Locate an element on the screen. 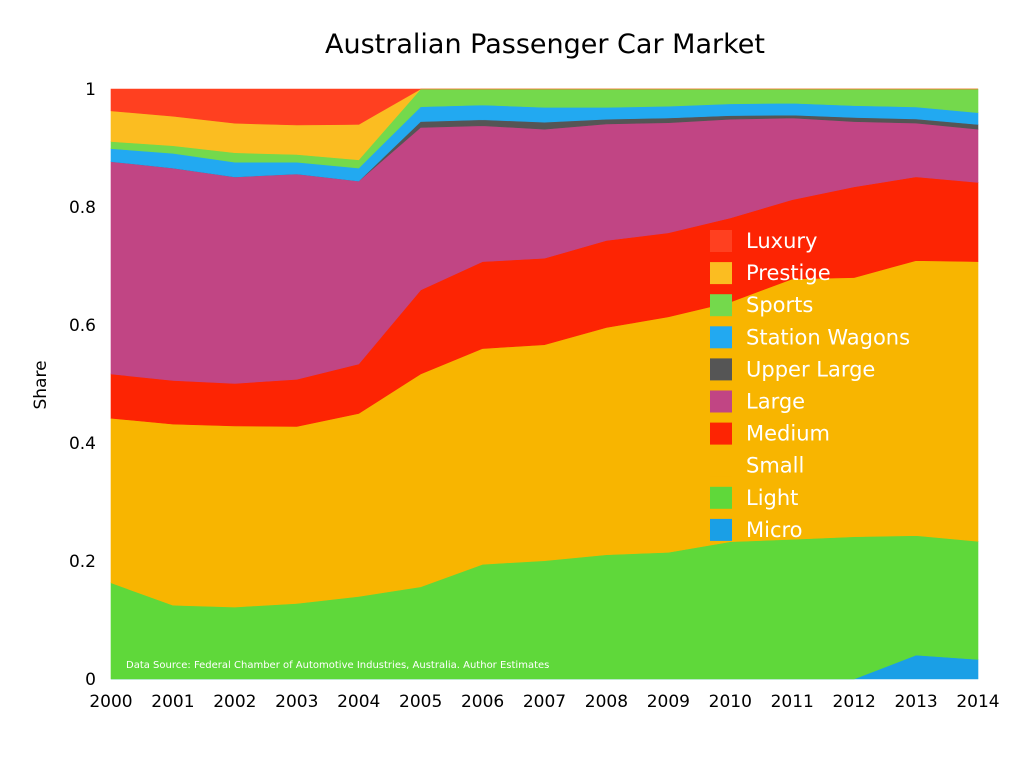 This screenshot has height=768, width=1024. x-tick-label: 2006 is located at coordinates (482, 702).